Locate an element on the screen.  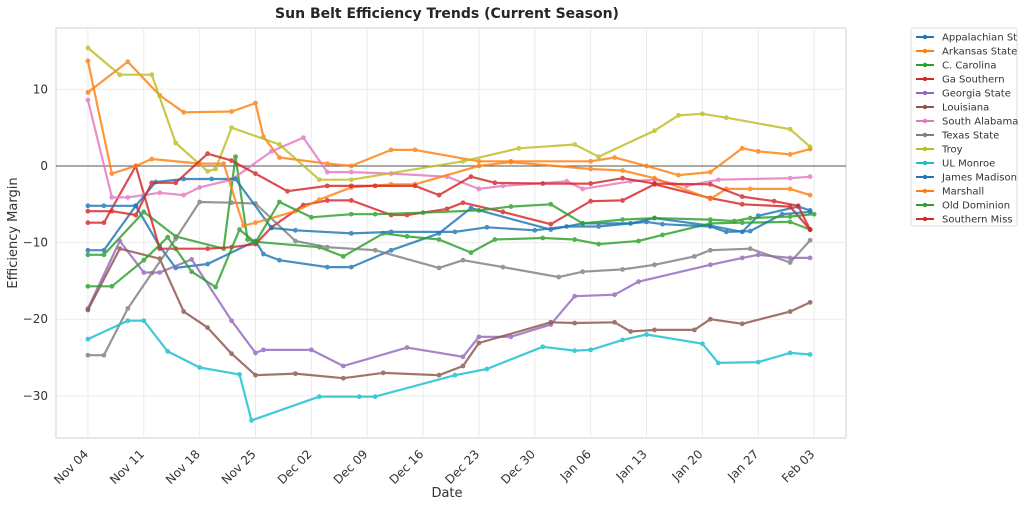
legend-label: Appalachian St is located at coordinates (979, 38).